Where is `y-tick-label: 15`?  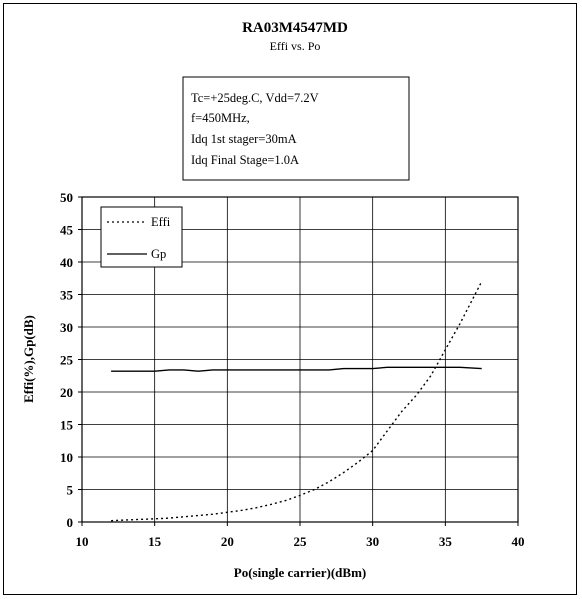 y-tick-label: 15 is located at coordinates (67, 425).